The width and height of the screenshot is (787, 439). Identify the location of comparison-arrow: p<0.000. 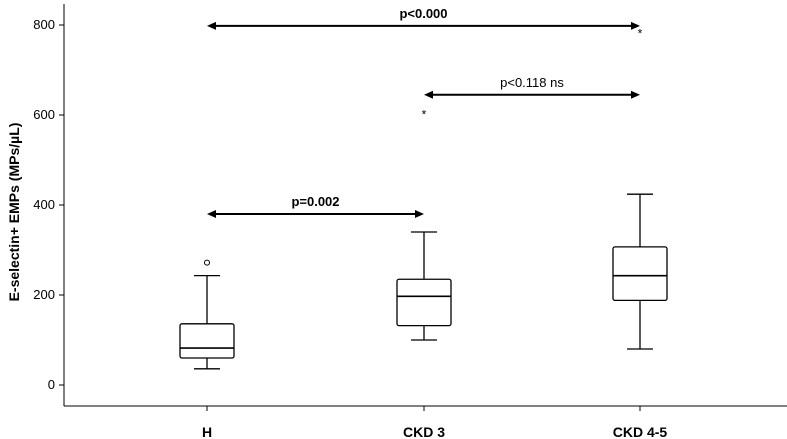
(423, 18).